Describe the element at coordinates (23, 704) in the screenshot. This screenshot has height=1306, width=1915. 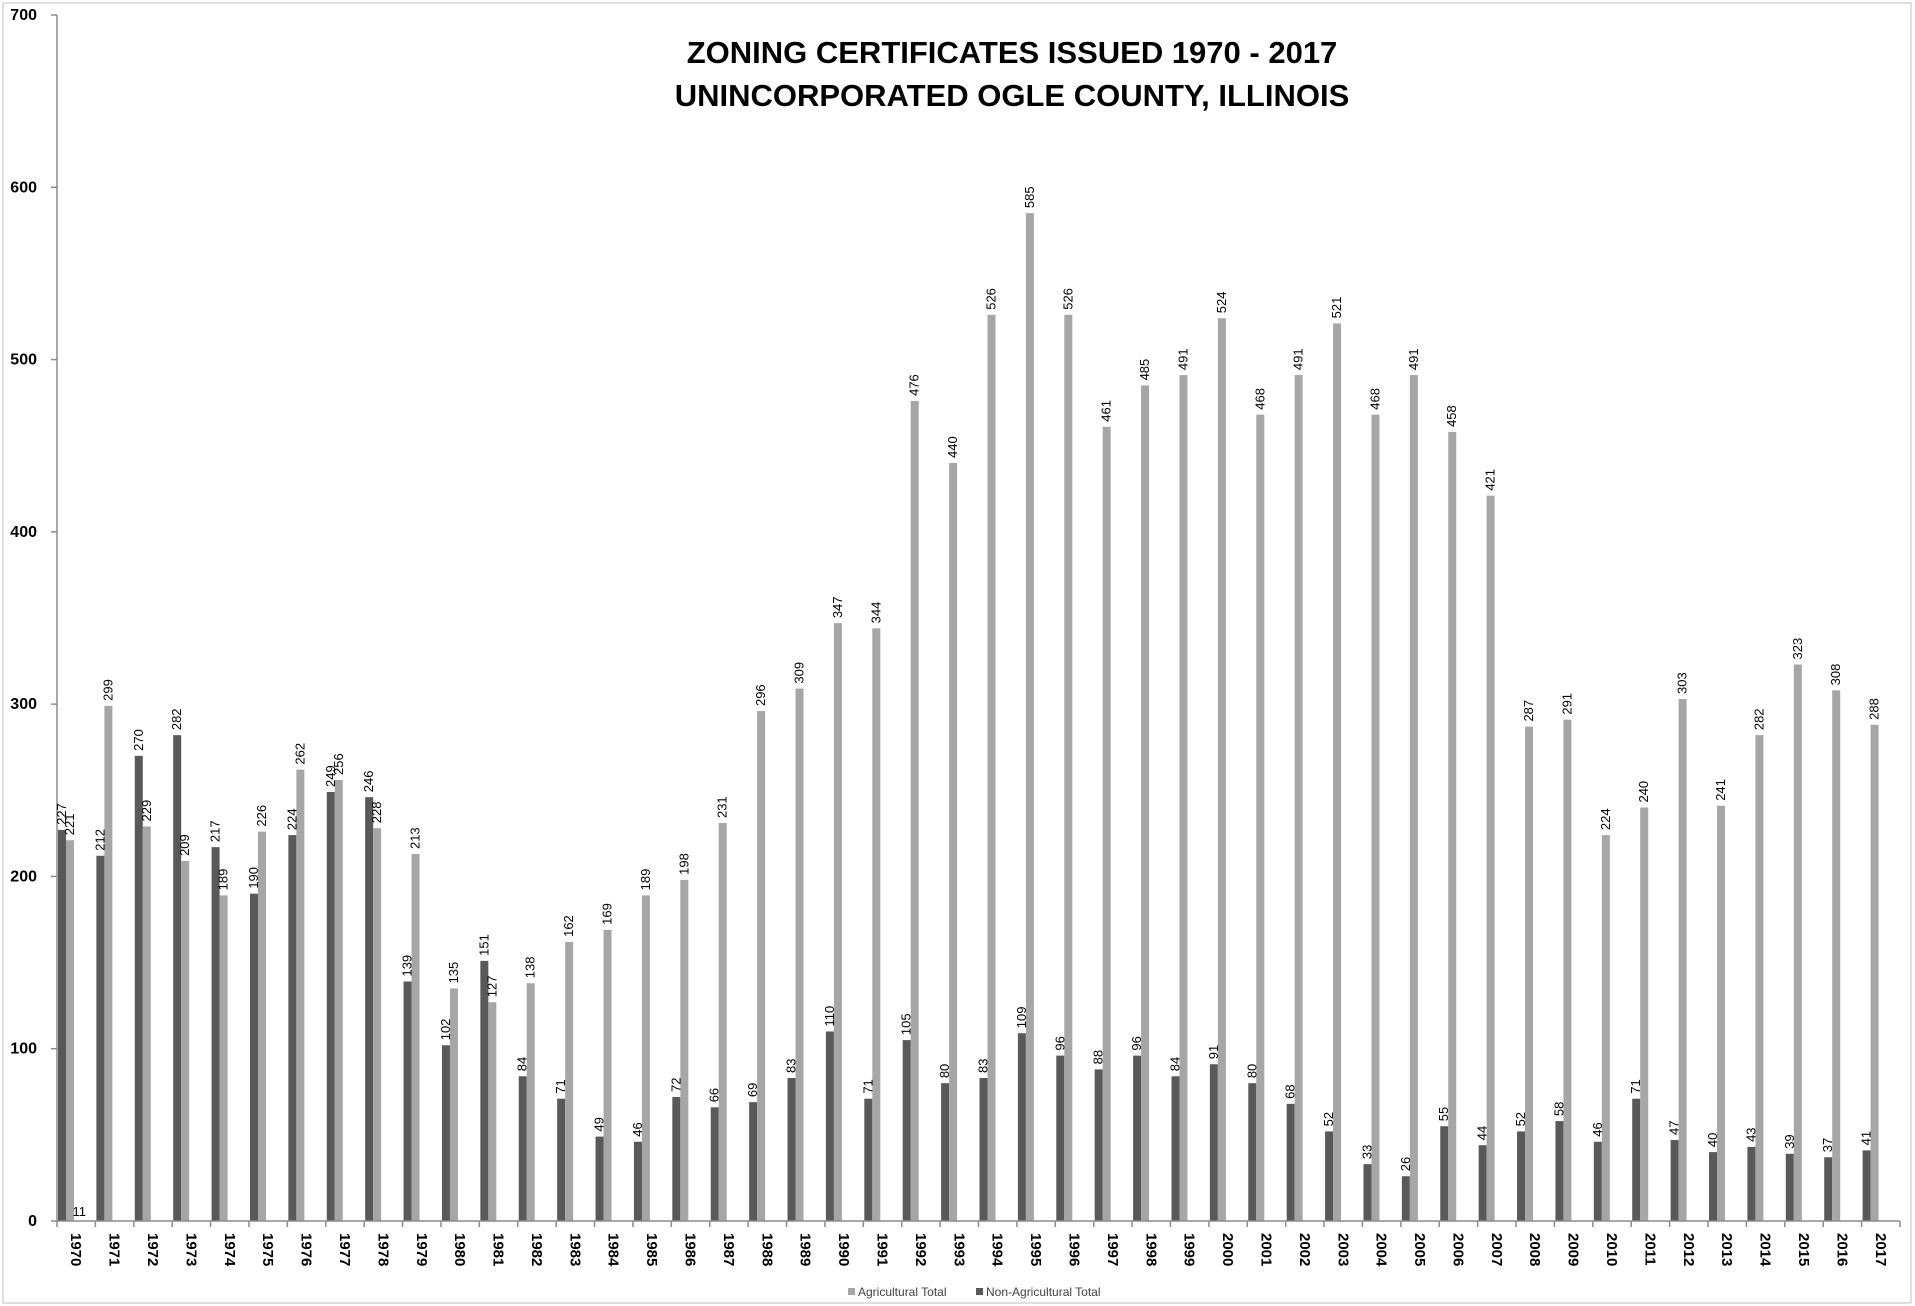
I see `y-tick-label: 300` at that location.